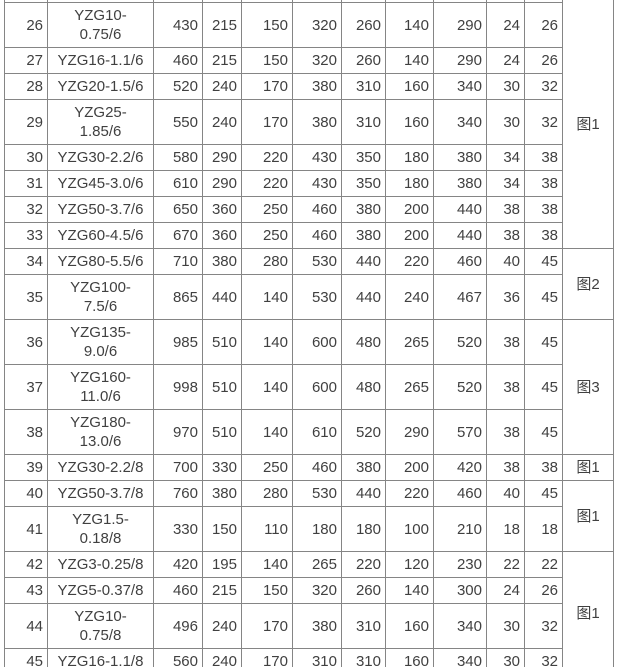 Image resolution: width=641 pixels, height=667 pixels. I want to click on value-cell: 520, so click(460, 342).